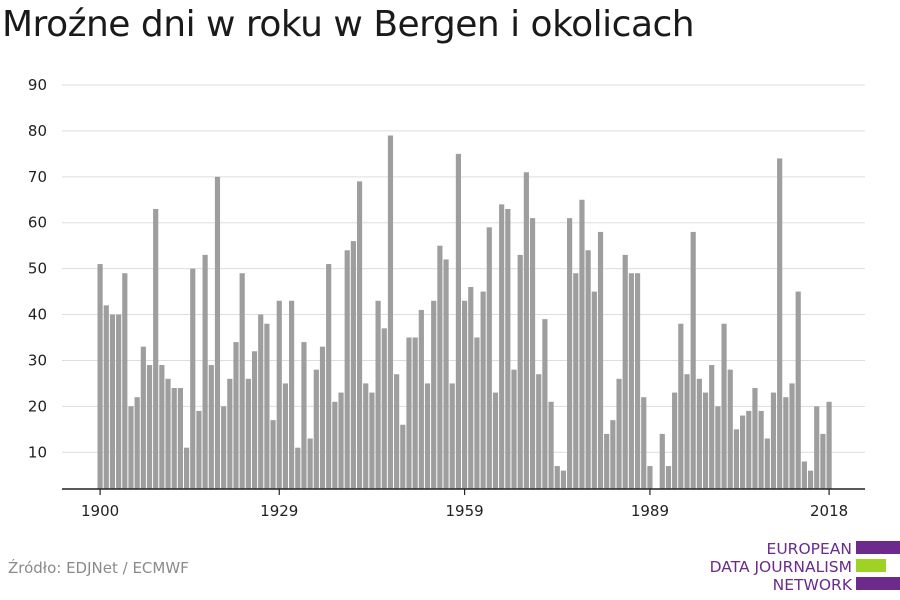  What do you see at coordinates (790, 568) in the screenshot?
I see `edjnet-logo: EUROPEAN DATA JOURNALISM NETWORK` at bounding box center [790, 568].